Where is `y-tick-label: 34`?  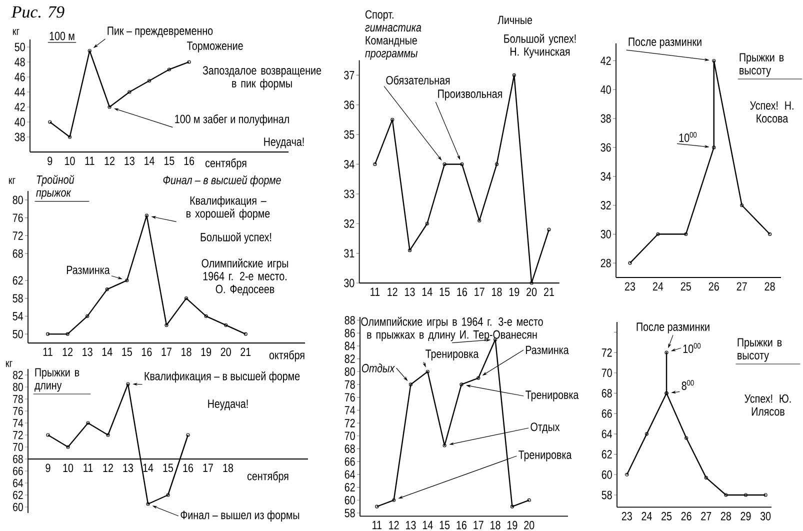
y-tick-label: 34 is located at coordinates (349, 164).